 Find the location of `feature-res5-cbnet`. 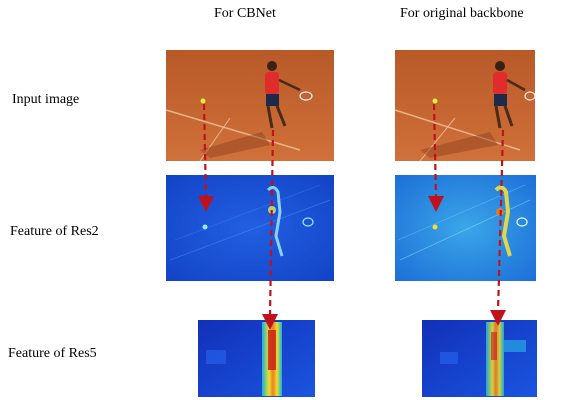

feature-res5-cbnet is located at coordinates (256, 358).